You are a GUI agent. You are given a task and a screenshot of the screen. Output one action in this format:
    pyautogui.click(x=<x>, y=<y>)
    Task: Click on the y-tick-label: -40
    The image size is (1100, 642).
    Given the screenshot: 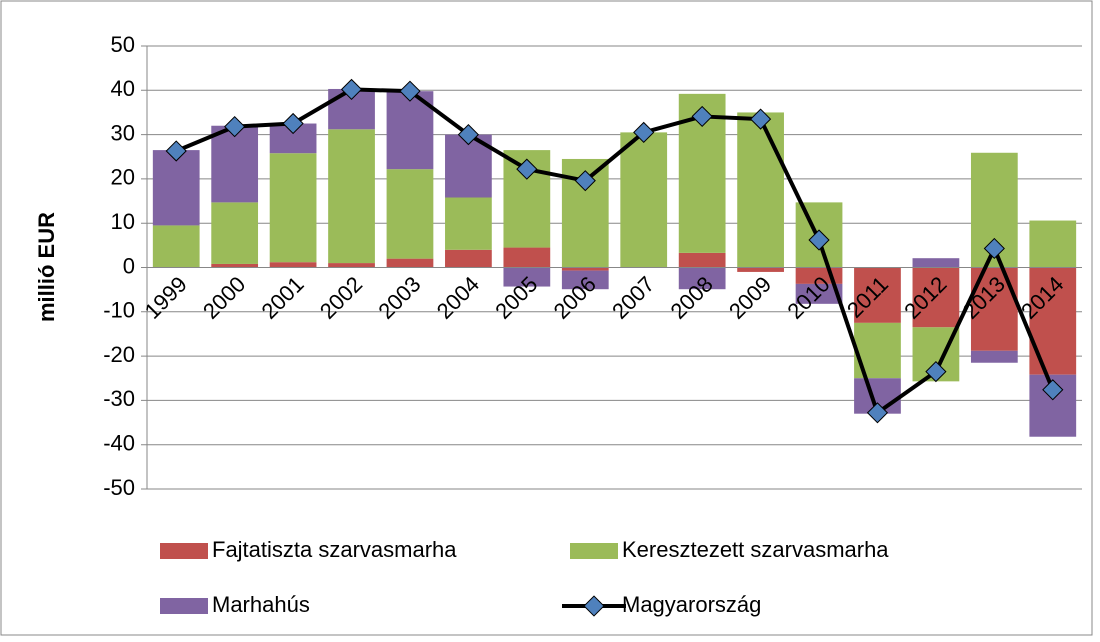 What is the action you would take?
    pyautogui.click(x=119, y=443)
    